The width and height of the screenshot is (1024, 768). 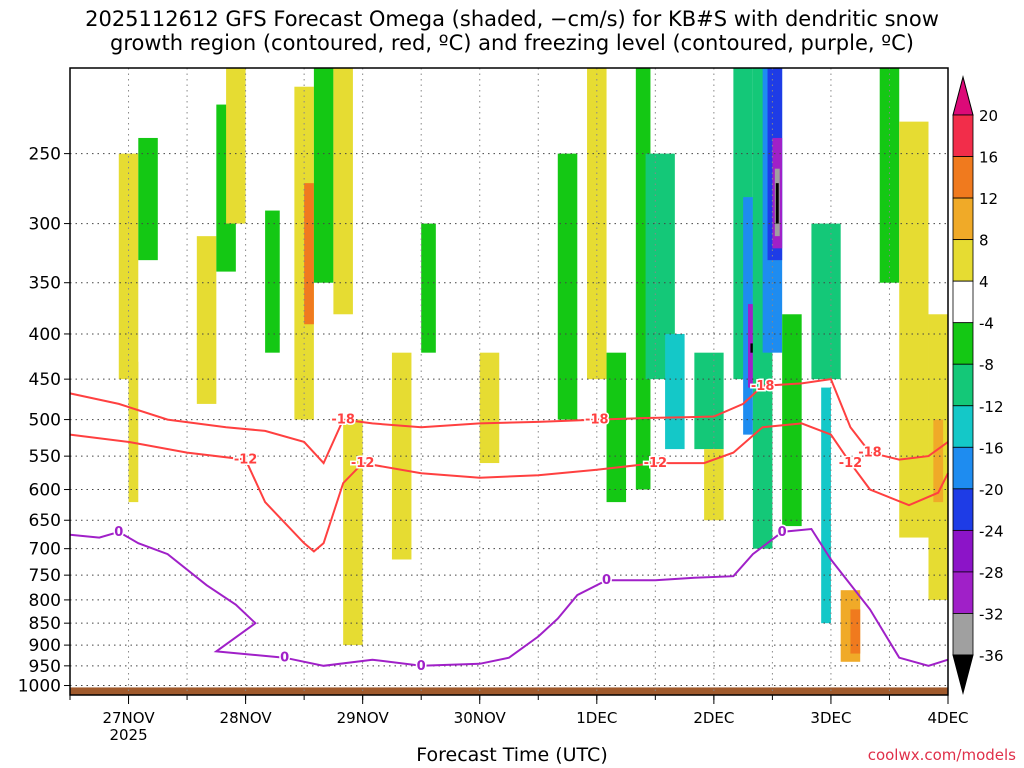 What do you see at coordinates (830, 718) in the screenshot?
I see `x-tick-label: 3DEC` at bounding box center [830, 718].